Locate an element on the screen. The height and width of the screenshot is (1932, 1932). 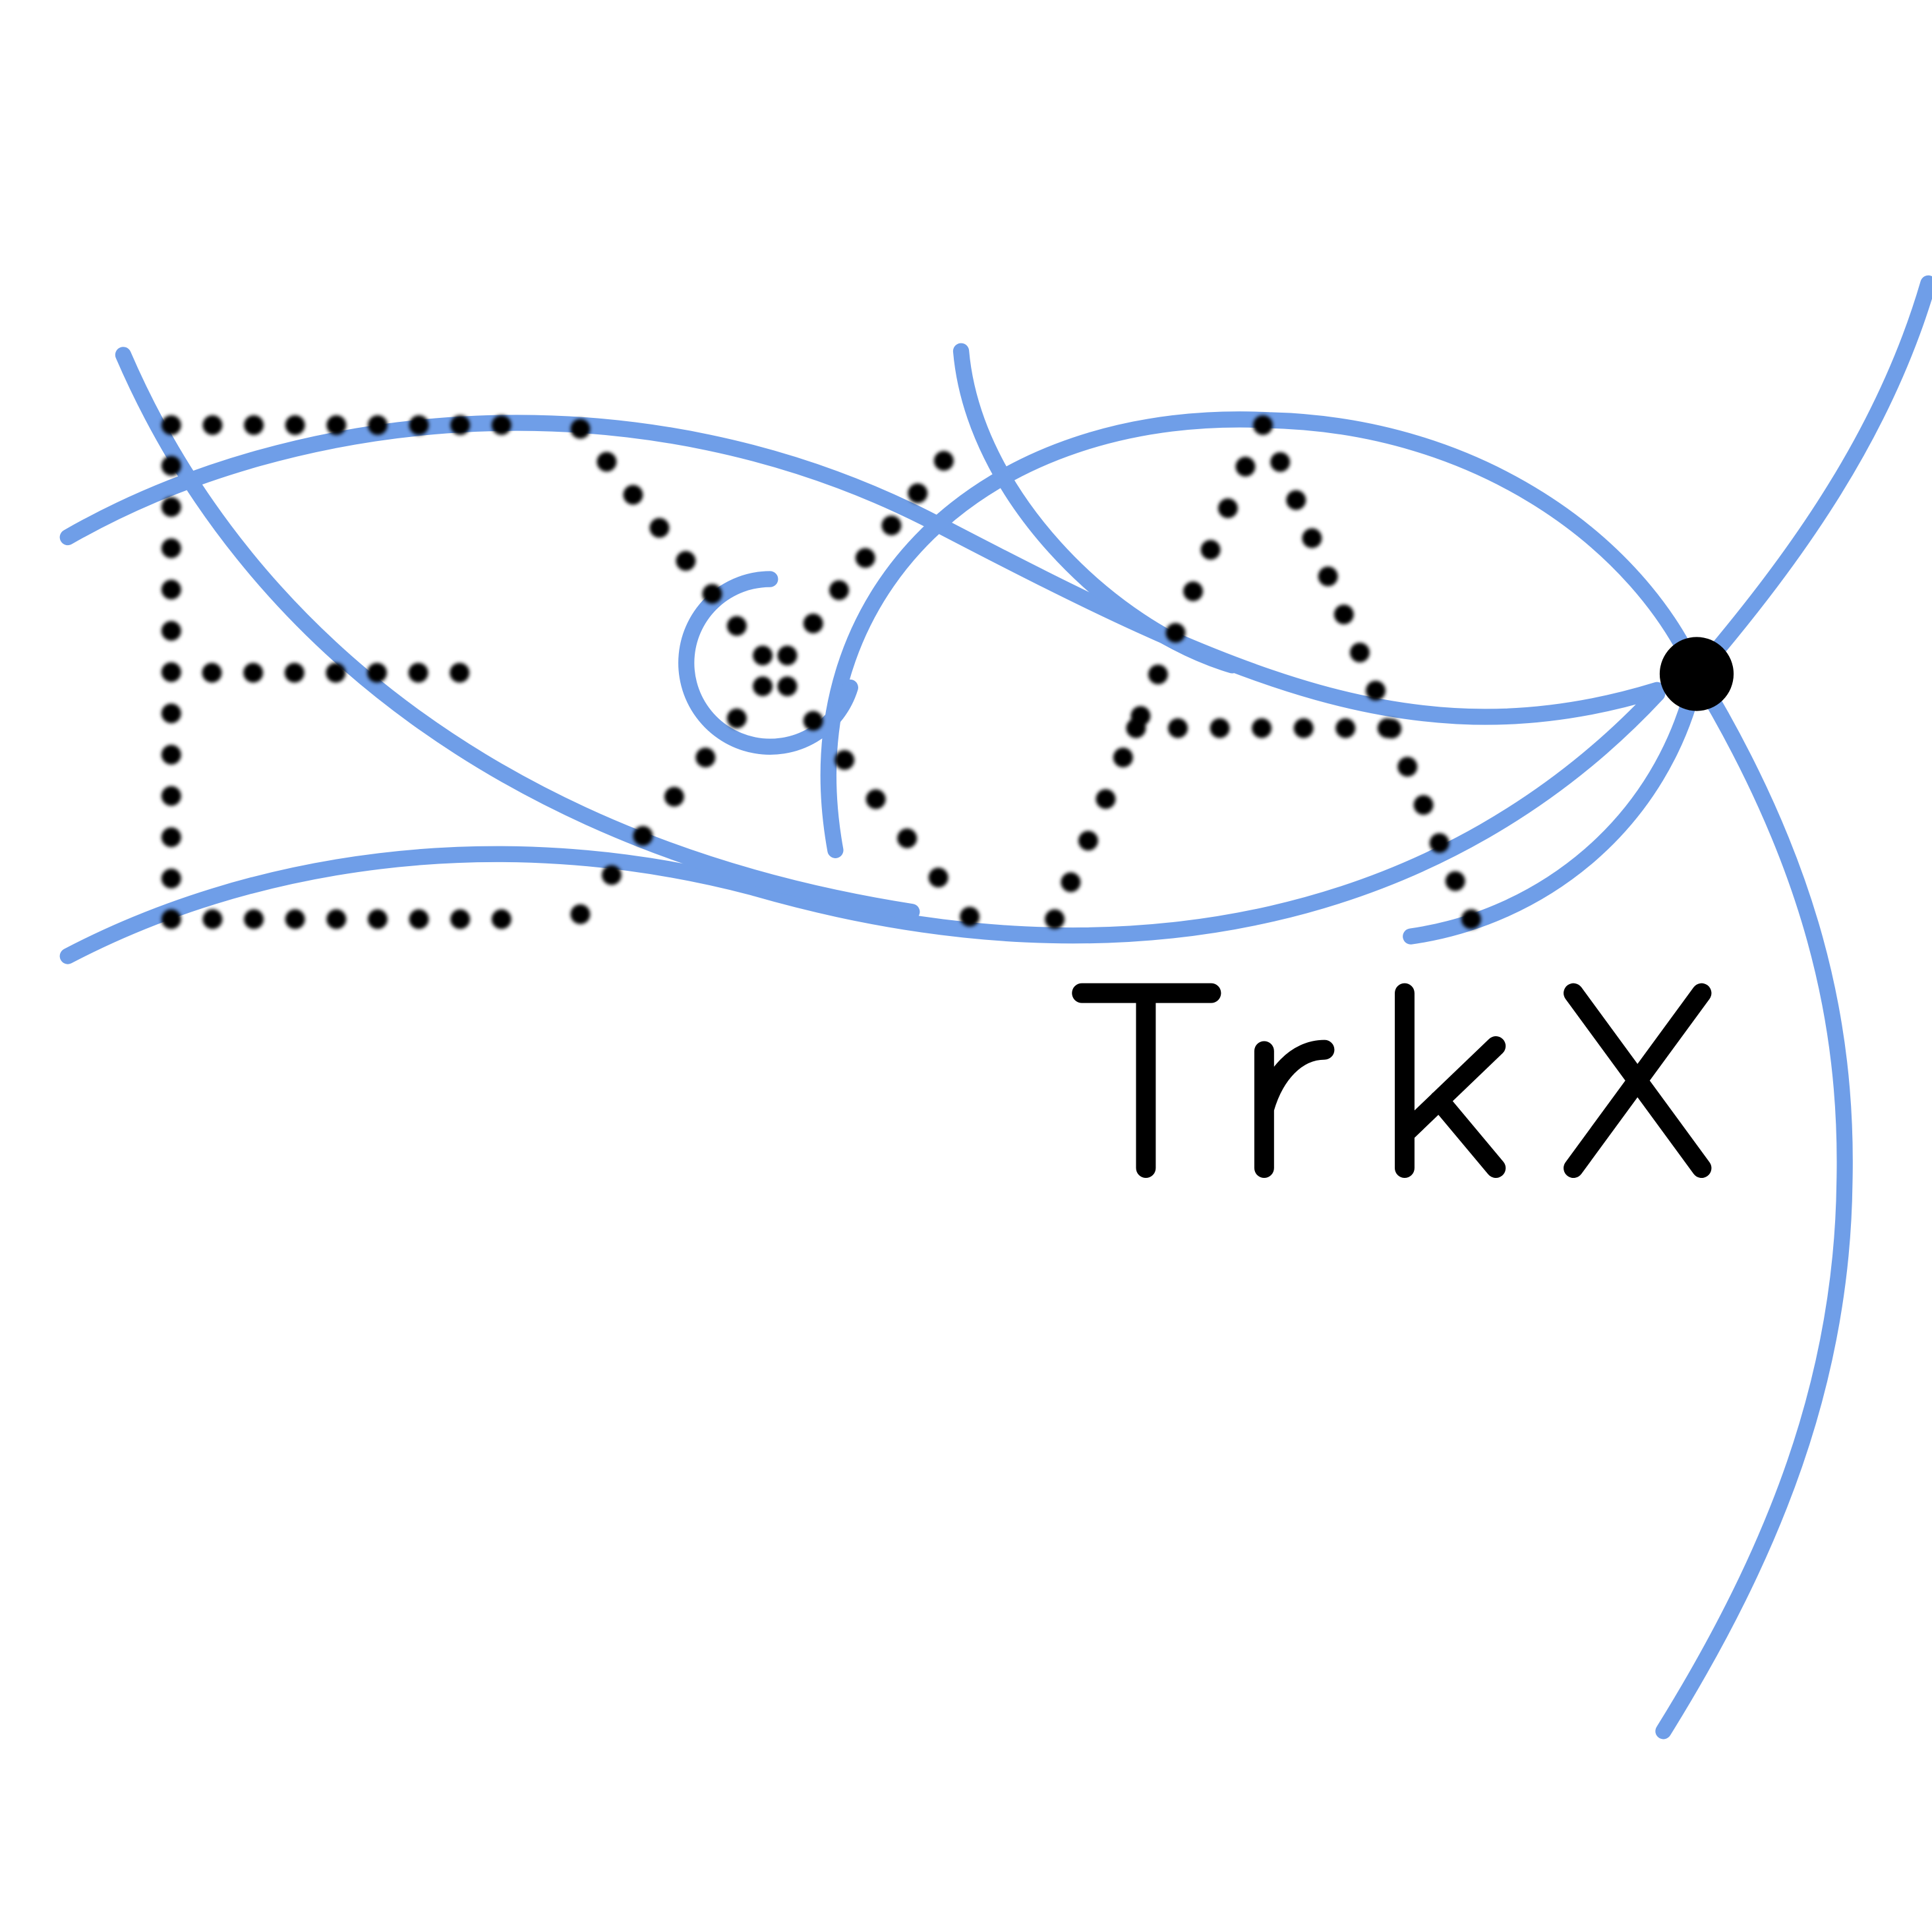
primary-vertex-dot is located at coordinates (1696, 674).